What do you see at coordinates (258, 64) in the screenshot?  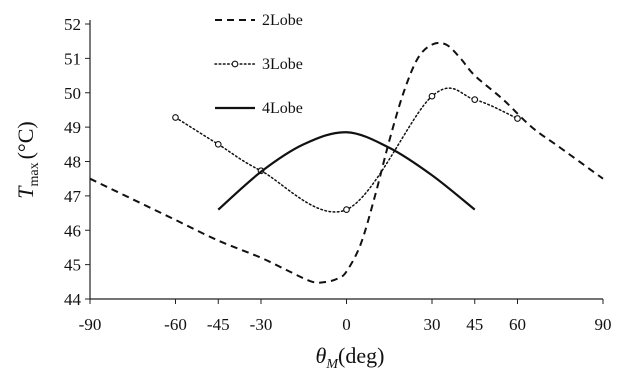 I see `legend: 2Lobe 3Lobe 4Lobe` at bounding box center [258, 64].